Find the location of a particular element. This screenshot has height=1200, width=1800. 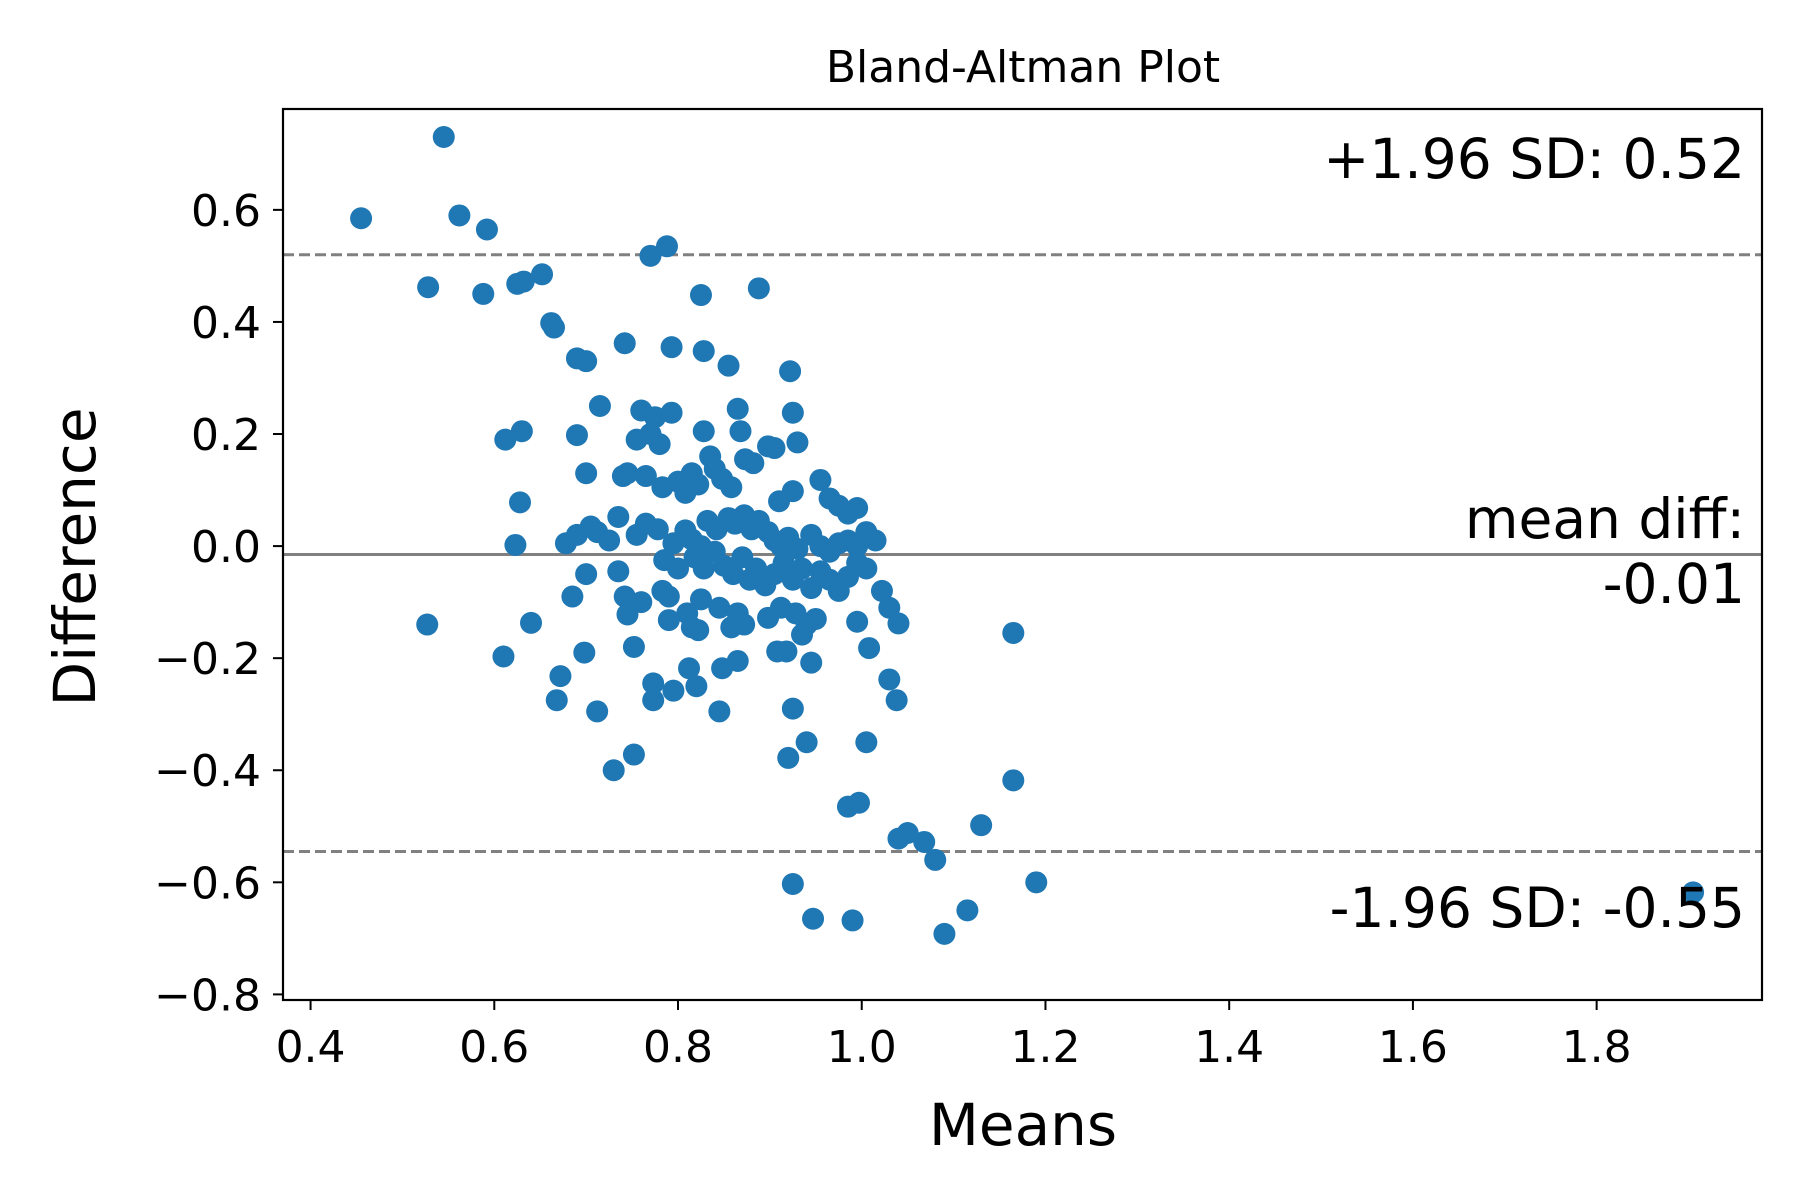

y-tick-label: −0.6 is located at coordinates (207, 883).